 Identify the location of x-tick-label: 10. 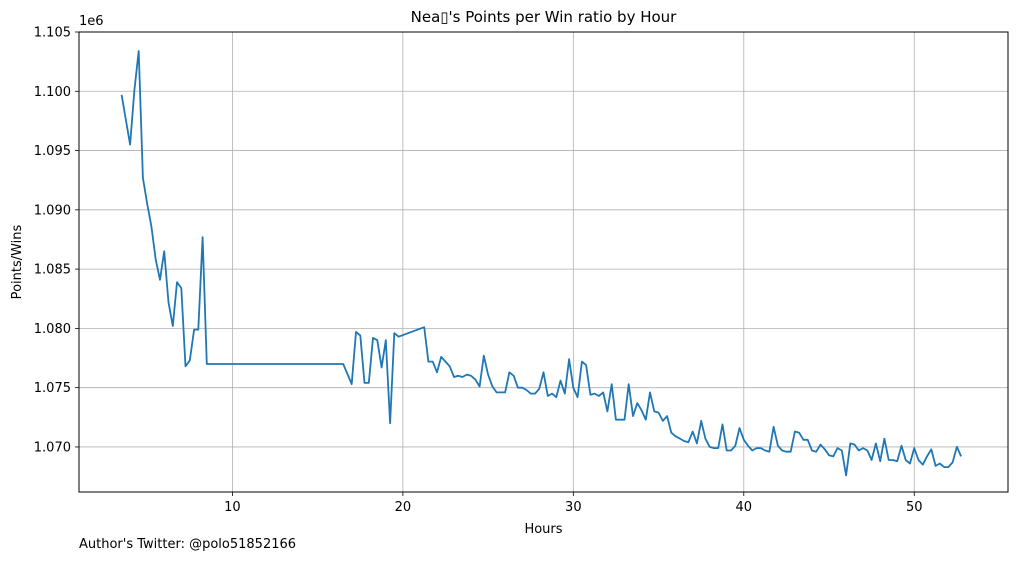
(232, 507).